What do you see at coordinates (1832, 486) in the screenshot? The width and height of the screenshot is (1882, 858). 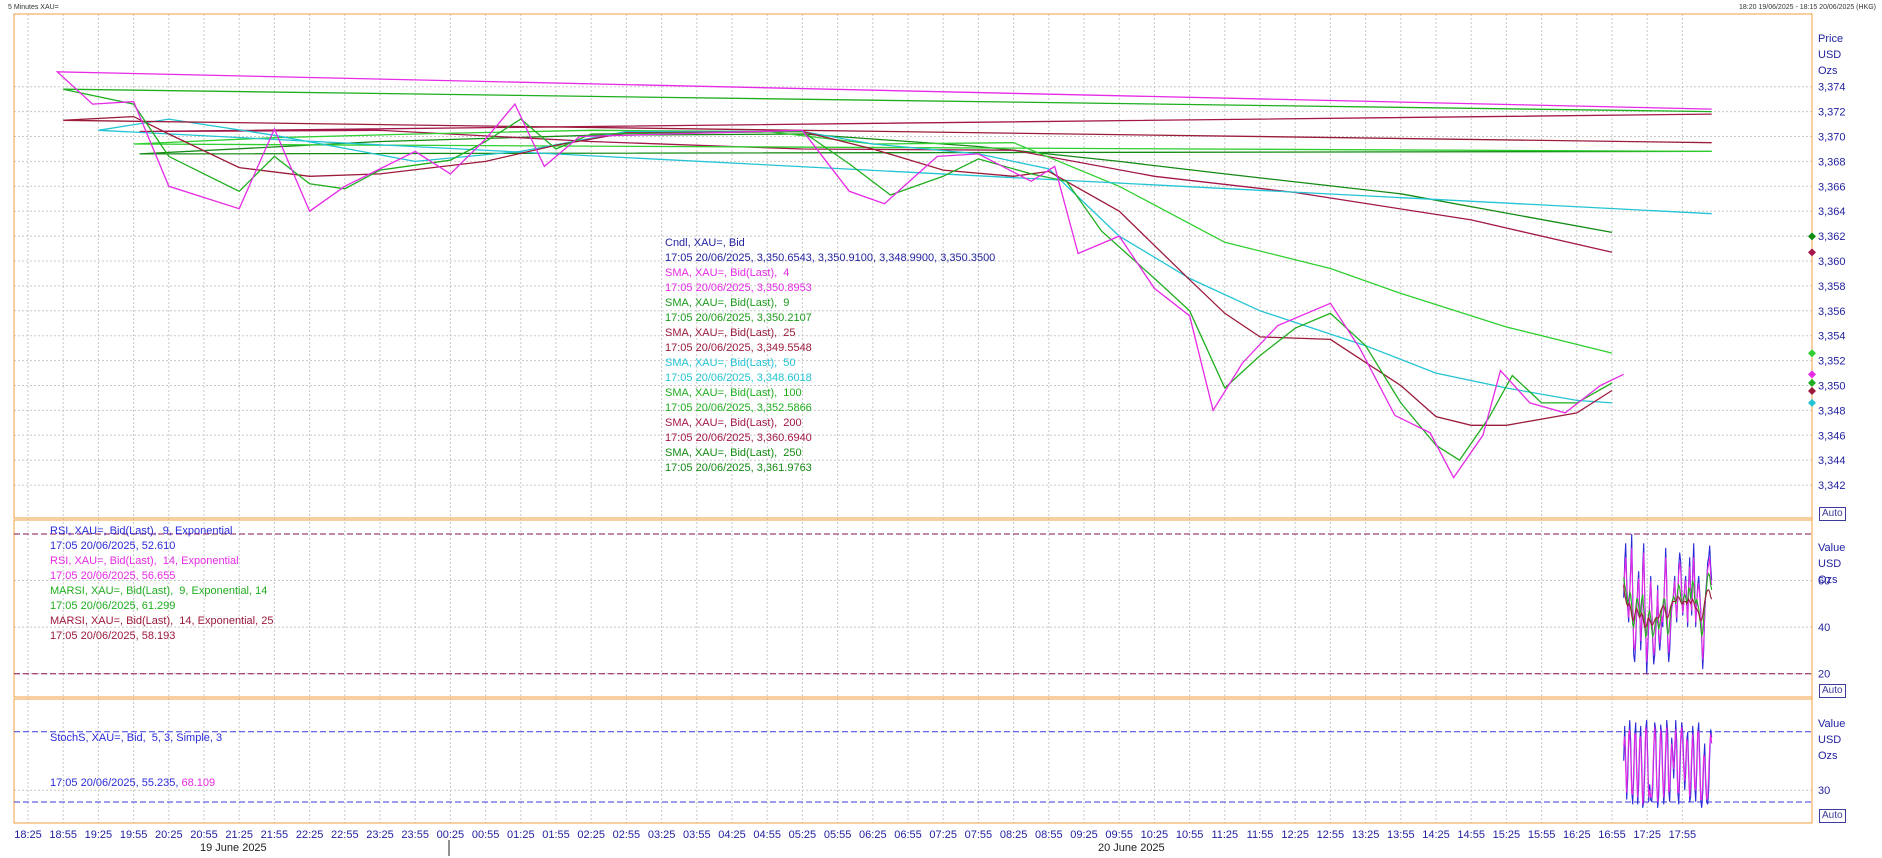 I see `price-tick-label: 3,342` at bounding box center [1832, 486].